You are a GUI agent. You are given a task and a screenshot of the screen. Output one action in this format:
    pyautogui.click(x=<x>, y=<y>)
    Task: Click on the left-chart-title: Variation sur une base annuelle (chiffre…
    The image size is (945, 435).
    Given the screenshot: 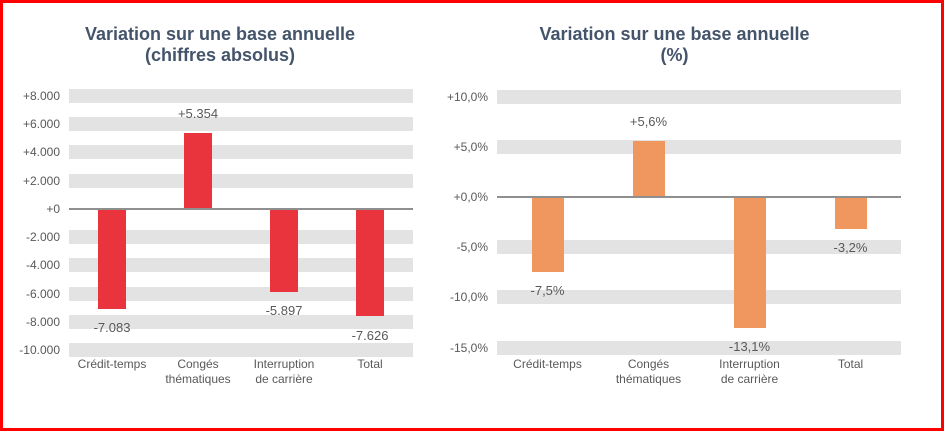 What is the action you would take?
    pyautogui.click(x=220, y=45)
    